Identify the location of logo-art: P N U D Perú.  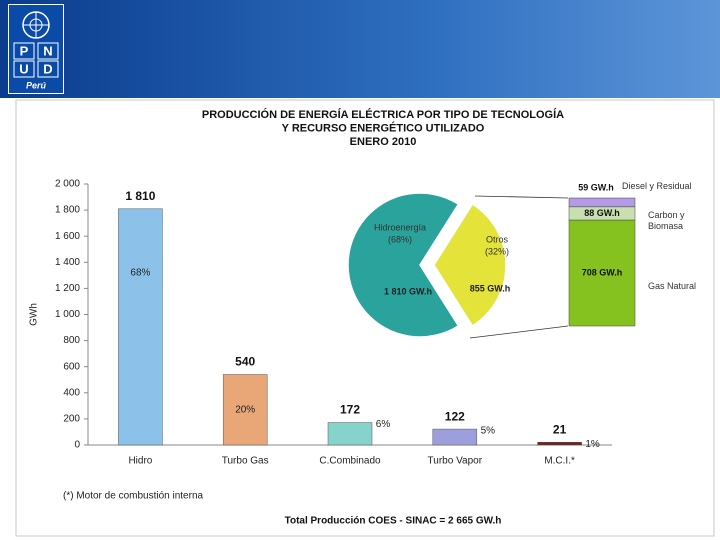
(36, 50).